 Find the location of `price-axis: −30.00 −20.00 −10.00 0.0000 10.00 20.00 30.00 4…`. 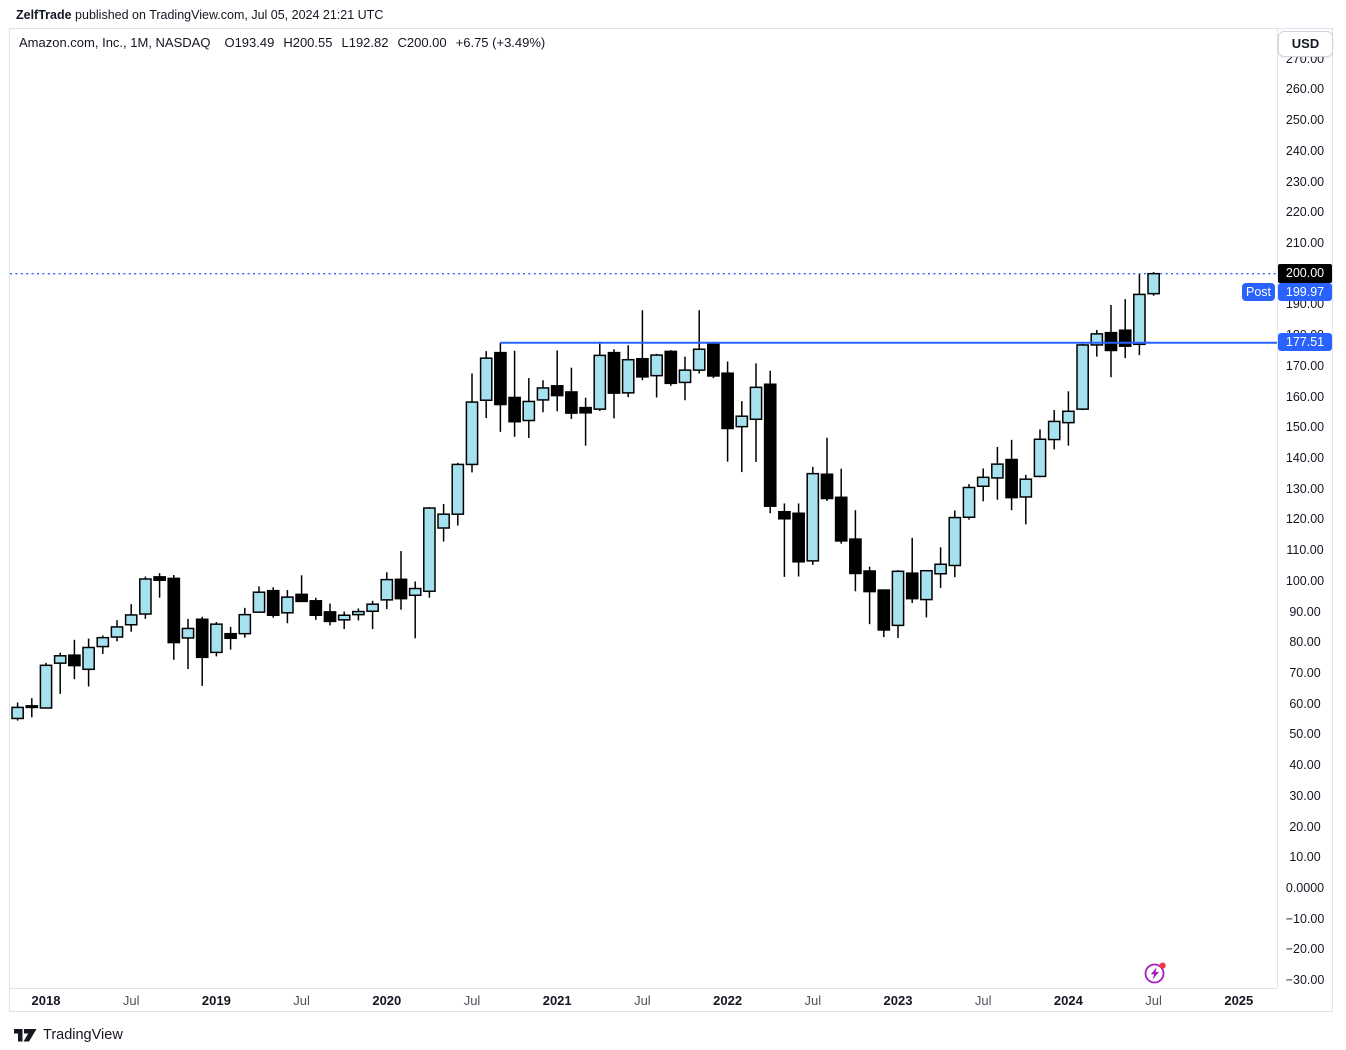

price-axis: −30.00 −20.00 −10.00 0.0000 10.00 20.00 30.00 4… is located at coordinates (1305, 508).